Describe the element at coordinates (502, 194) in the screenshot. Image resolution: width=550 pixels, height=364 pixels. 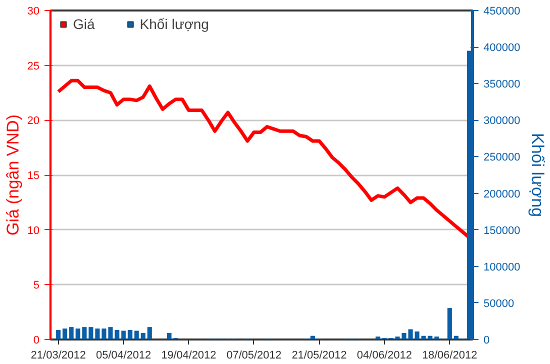
I see `y2-tick-label: 200000` at that location.